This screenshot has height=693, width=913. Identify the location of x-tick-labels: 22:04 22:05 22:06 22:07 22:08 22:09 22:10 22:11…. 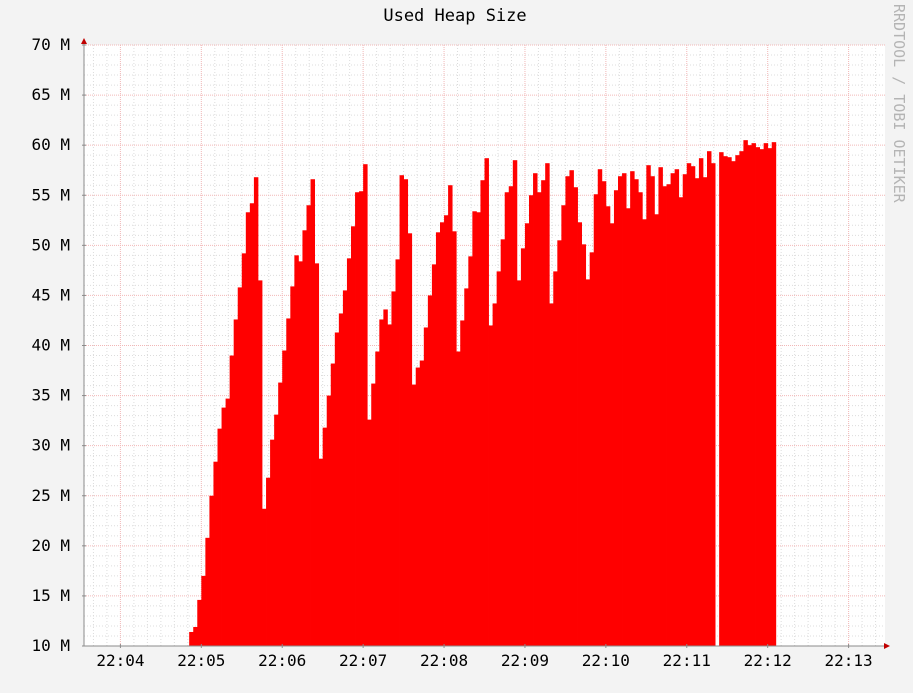
(484, 660).